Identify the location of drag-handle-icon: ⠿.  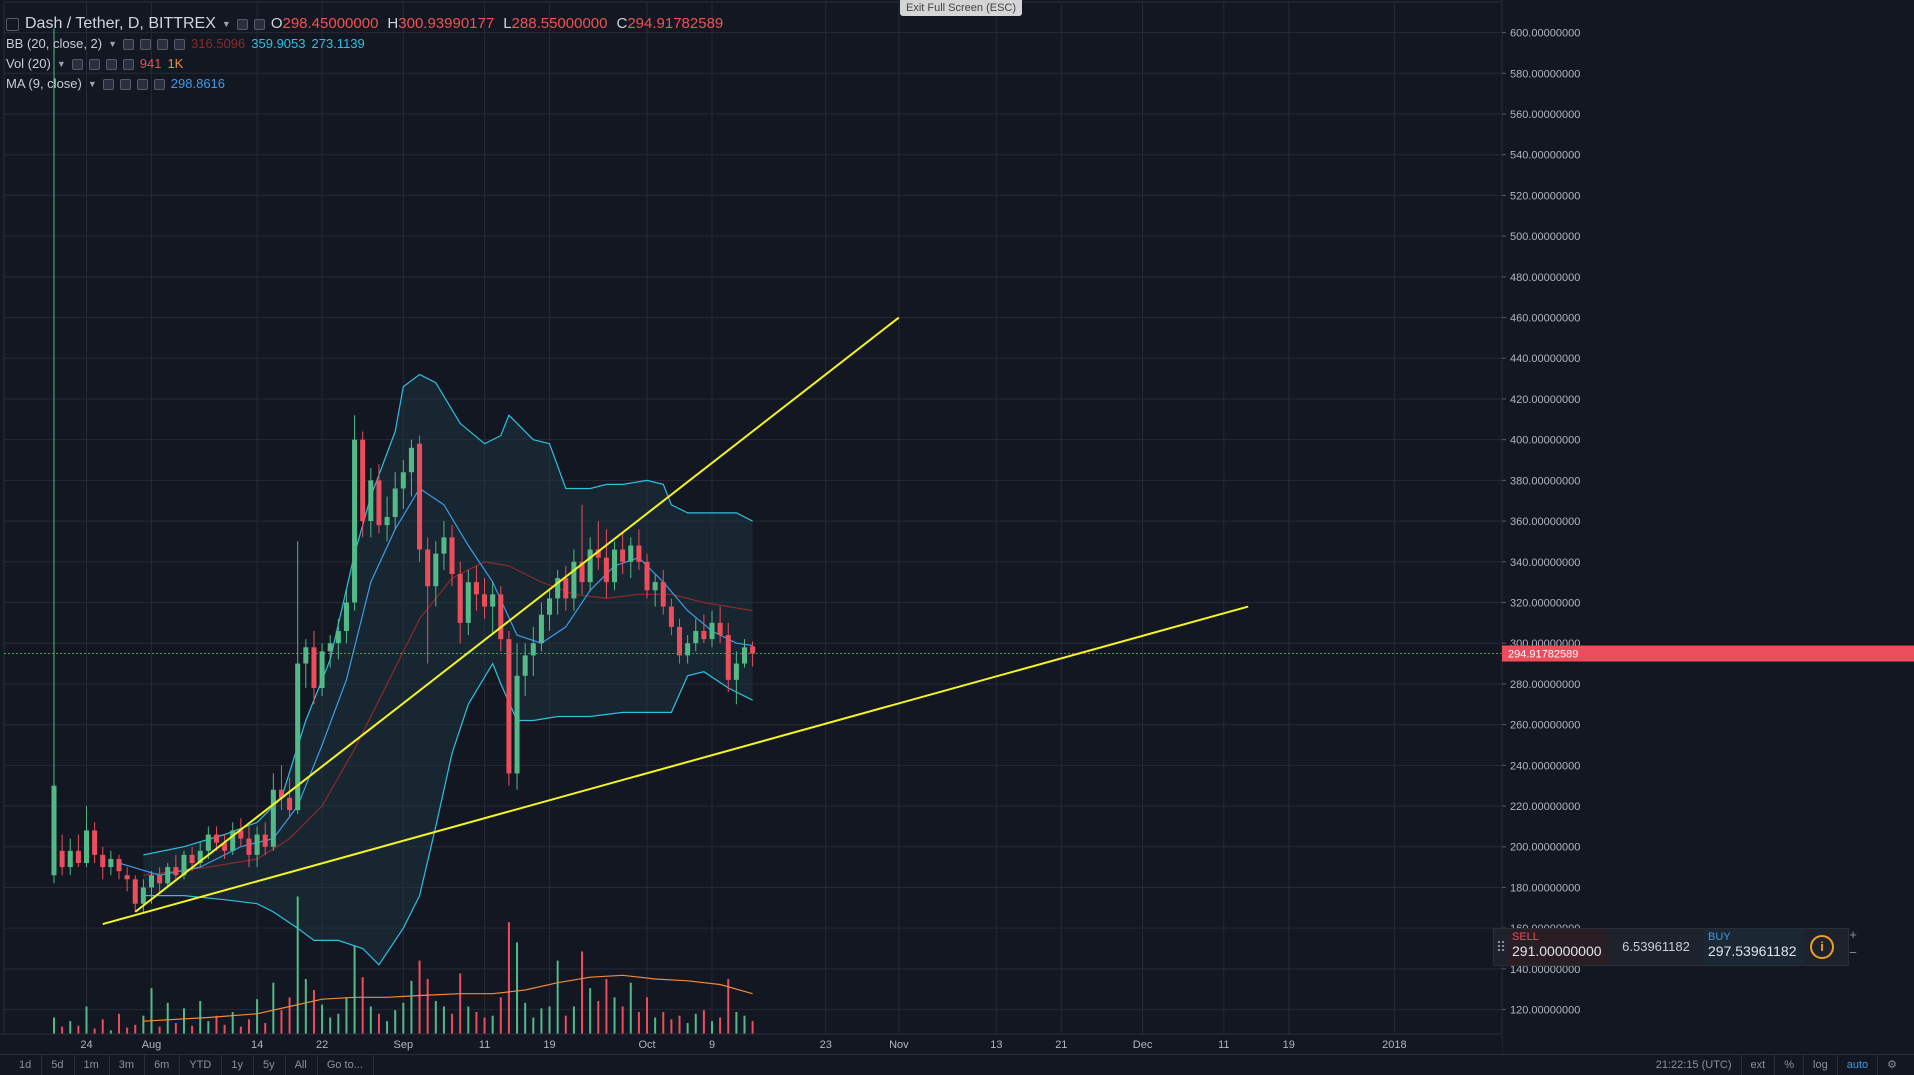
(1501, 947).